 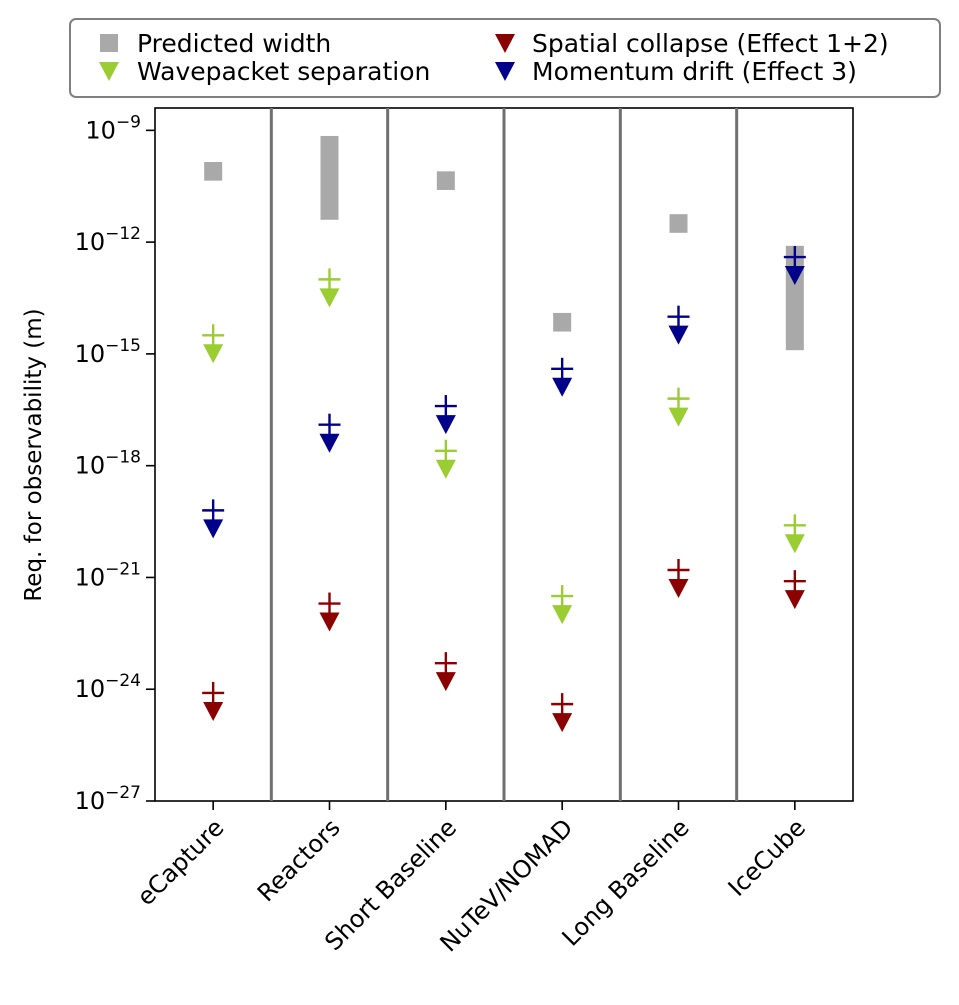 I want to click on legend-marker-predicted-width, so click(x=109, y=43).